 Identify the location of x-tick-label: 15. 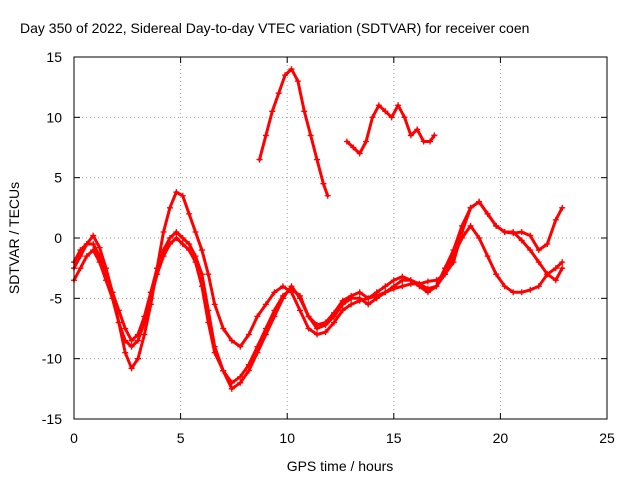
(394, 438).